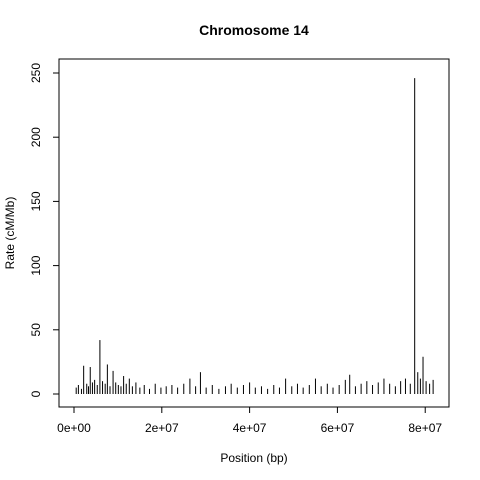 This screenshot has height=480, width=480. What do you see at coordinates (44, 230) in the screenshot?
I see `y-axis: 0 50 100 150 200 250` at bounding box center [44, 230].